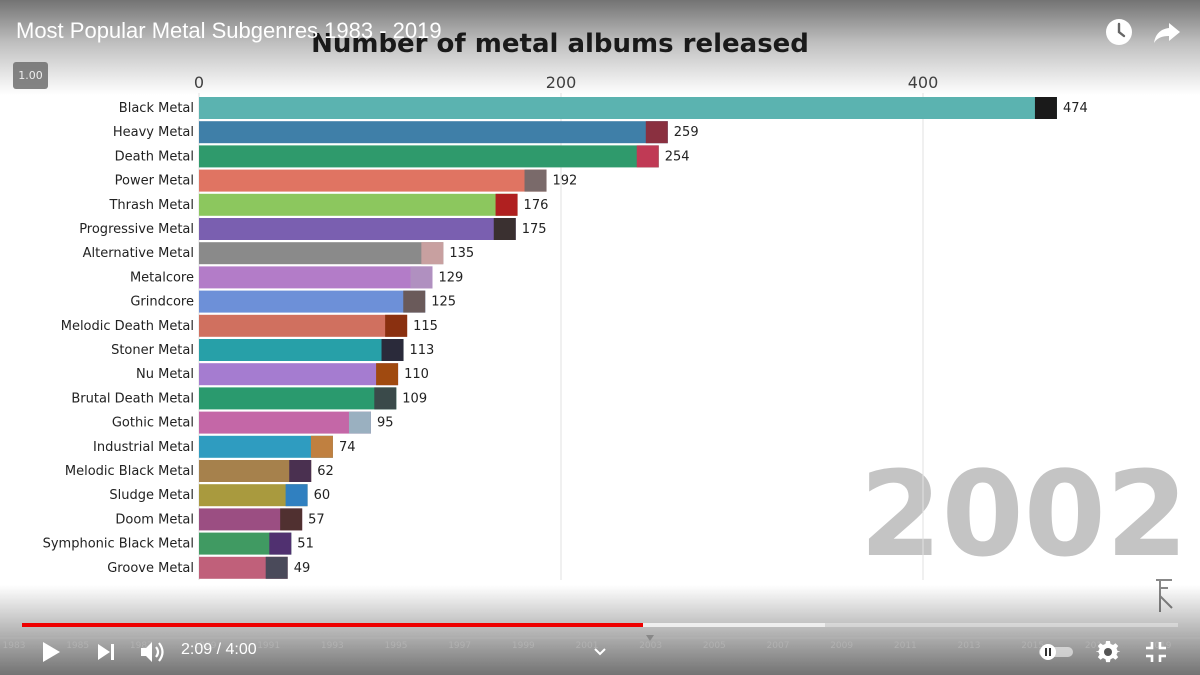  Describe the element at coordinates (414, 398) in the screenshot. I see `value-label: 109` at that location.